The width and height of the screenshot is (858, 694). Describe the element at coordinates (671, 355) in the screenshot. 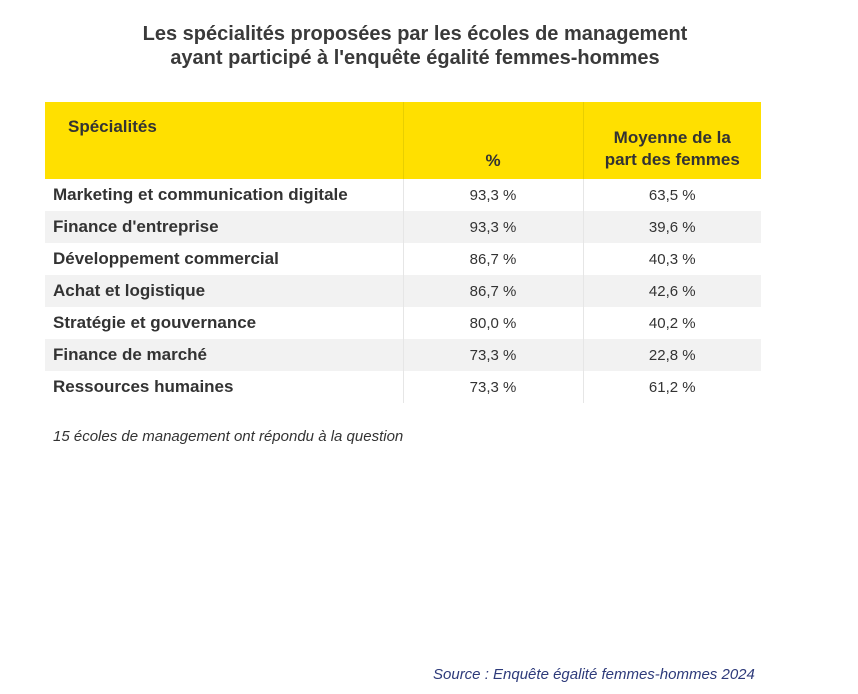

I see `cell-part-femmes: 22,8 %` at that location.